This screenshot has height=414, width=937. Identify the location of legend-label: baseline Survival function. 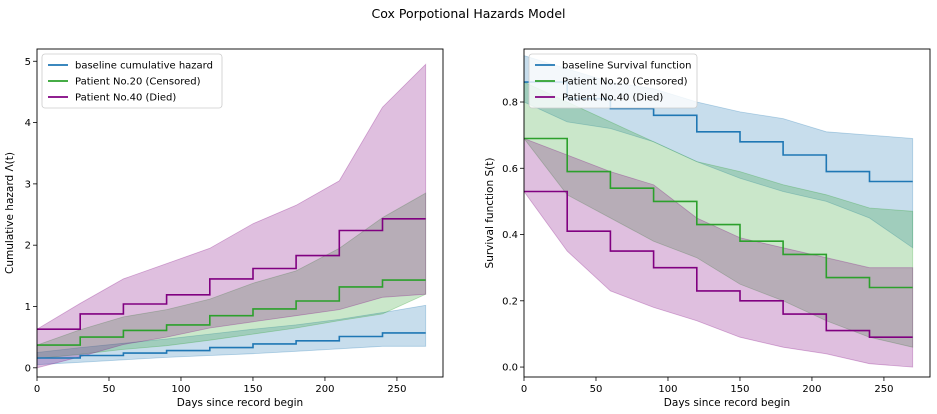
(626, 66).